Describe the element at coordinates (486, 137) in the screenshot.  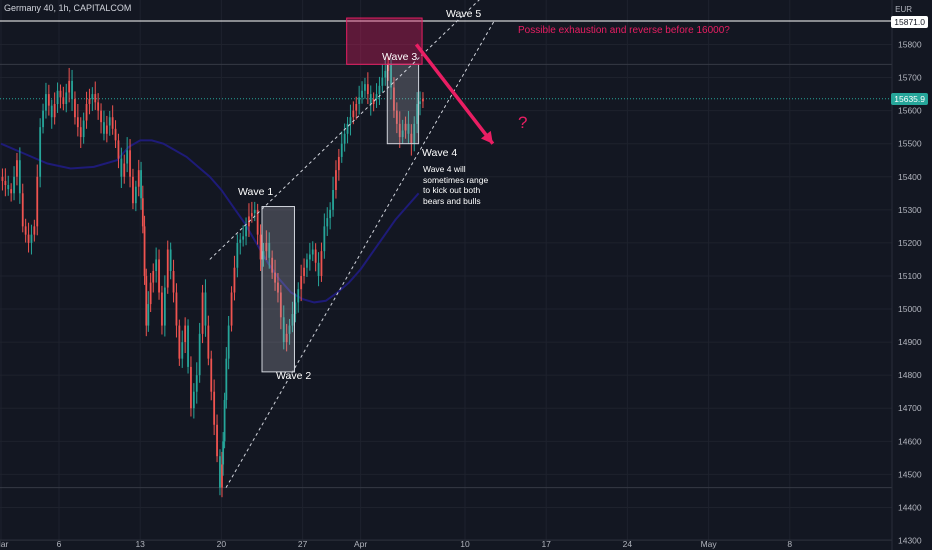
I see `projection-arrow-head` at that location.